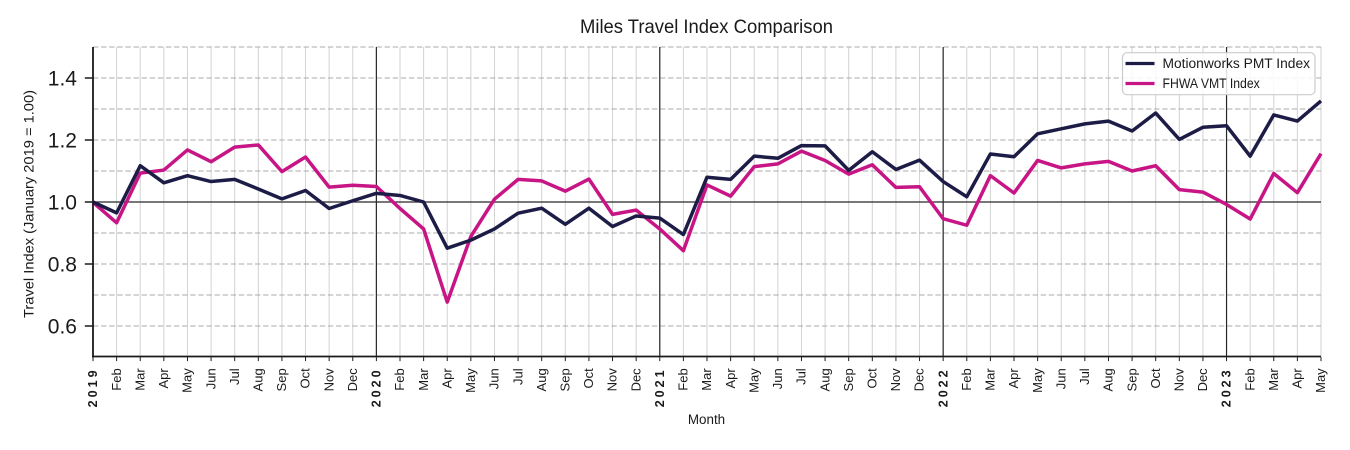 The width and height of the screenshot is (1350, 450). I want to click on svg-text:Travel Index (January 2019 = 1: Travel Index (January 2019 = 1.00), so click(29, 204).